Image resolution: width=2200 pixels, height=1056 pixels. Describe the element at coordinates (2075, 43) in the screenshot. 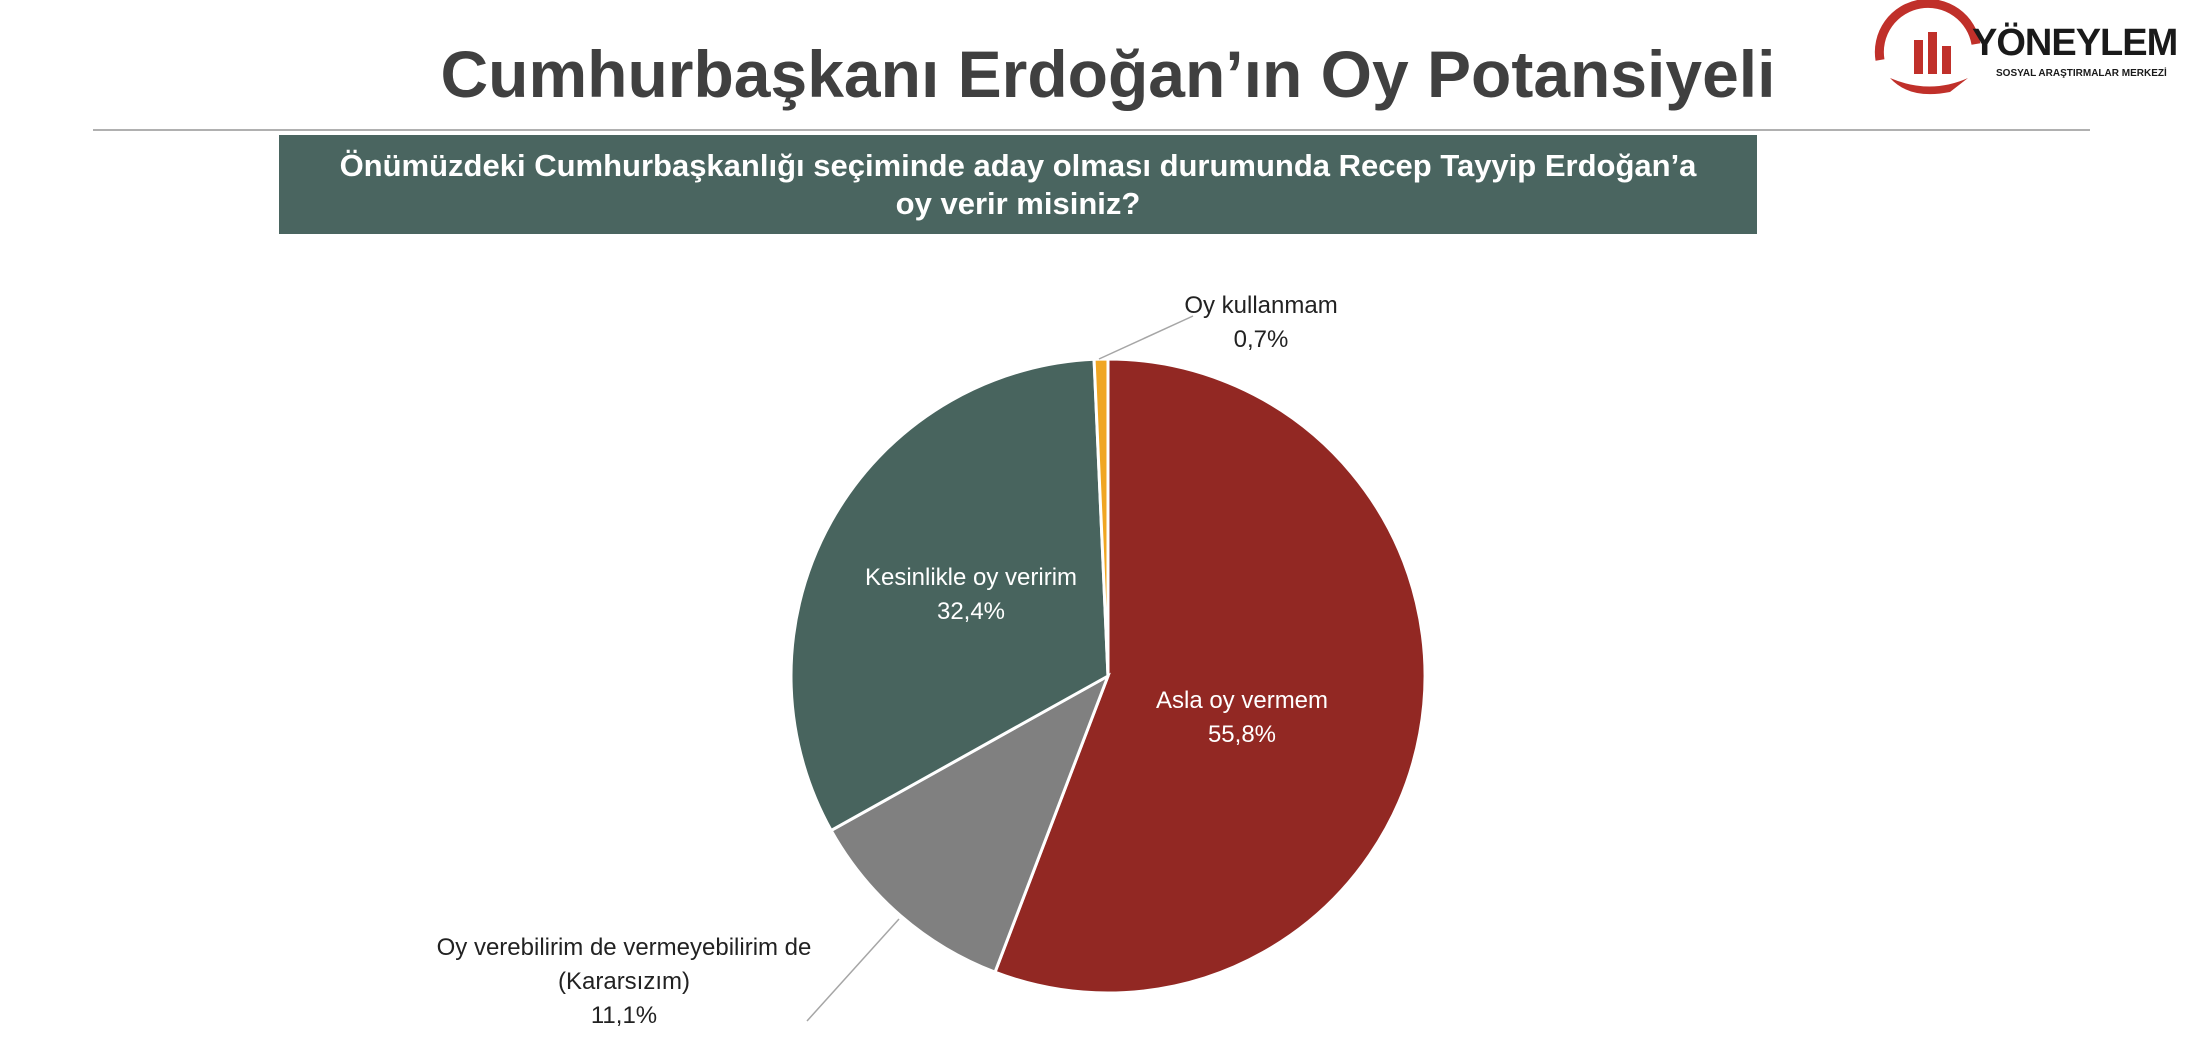

I see `logo-name: YÖNEYLEM` at that location.